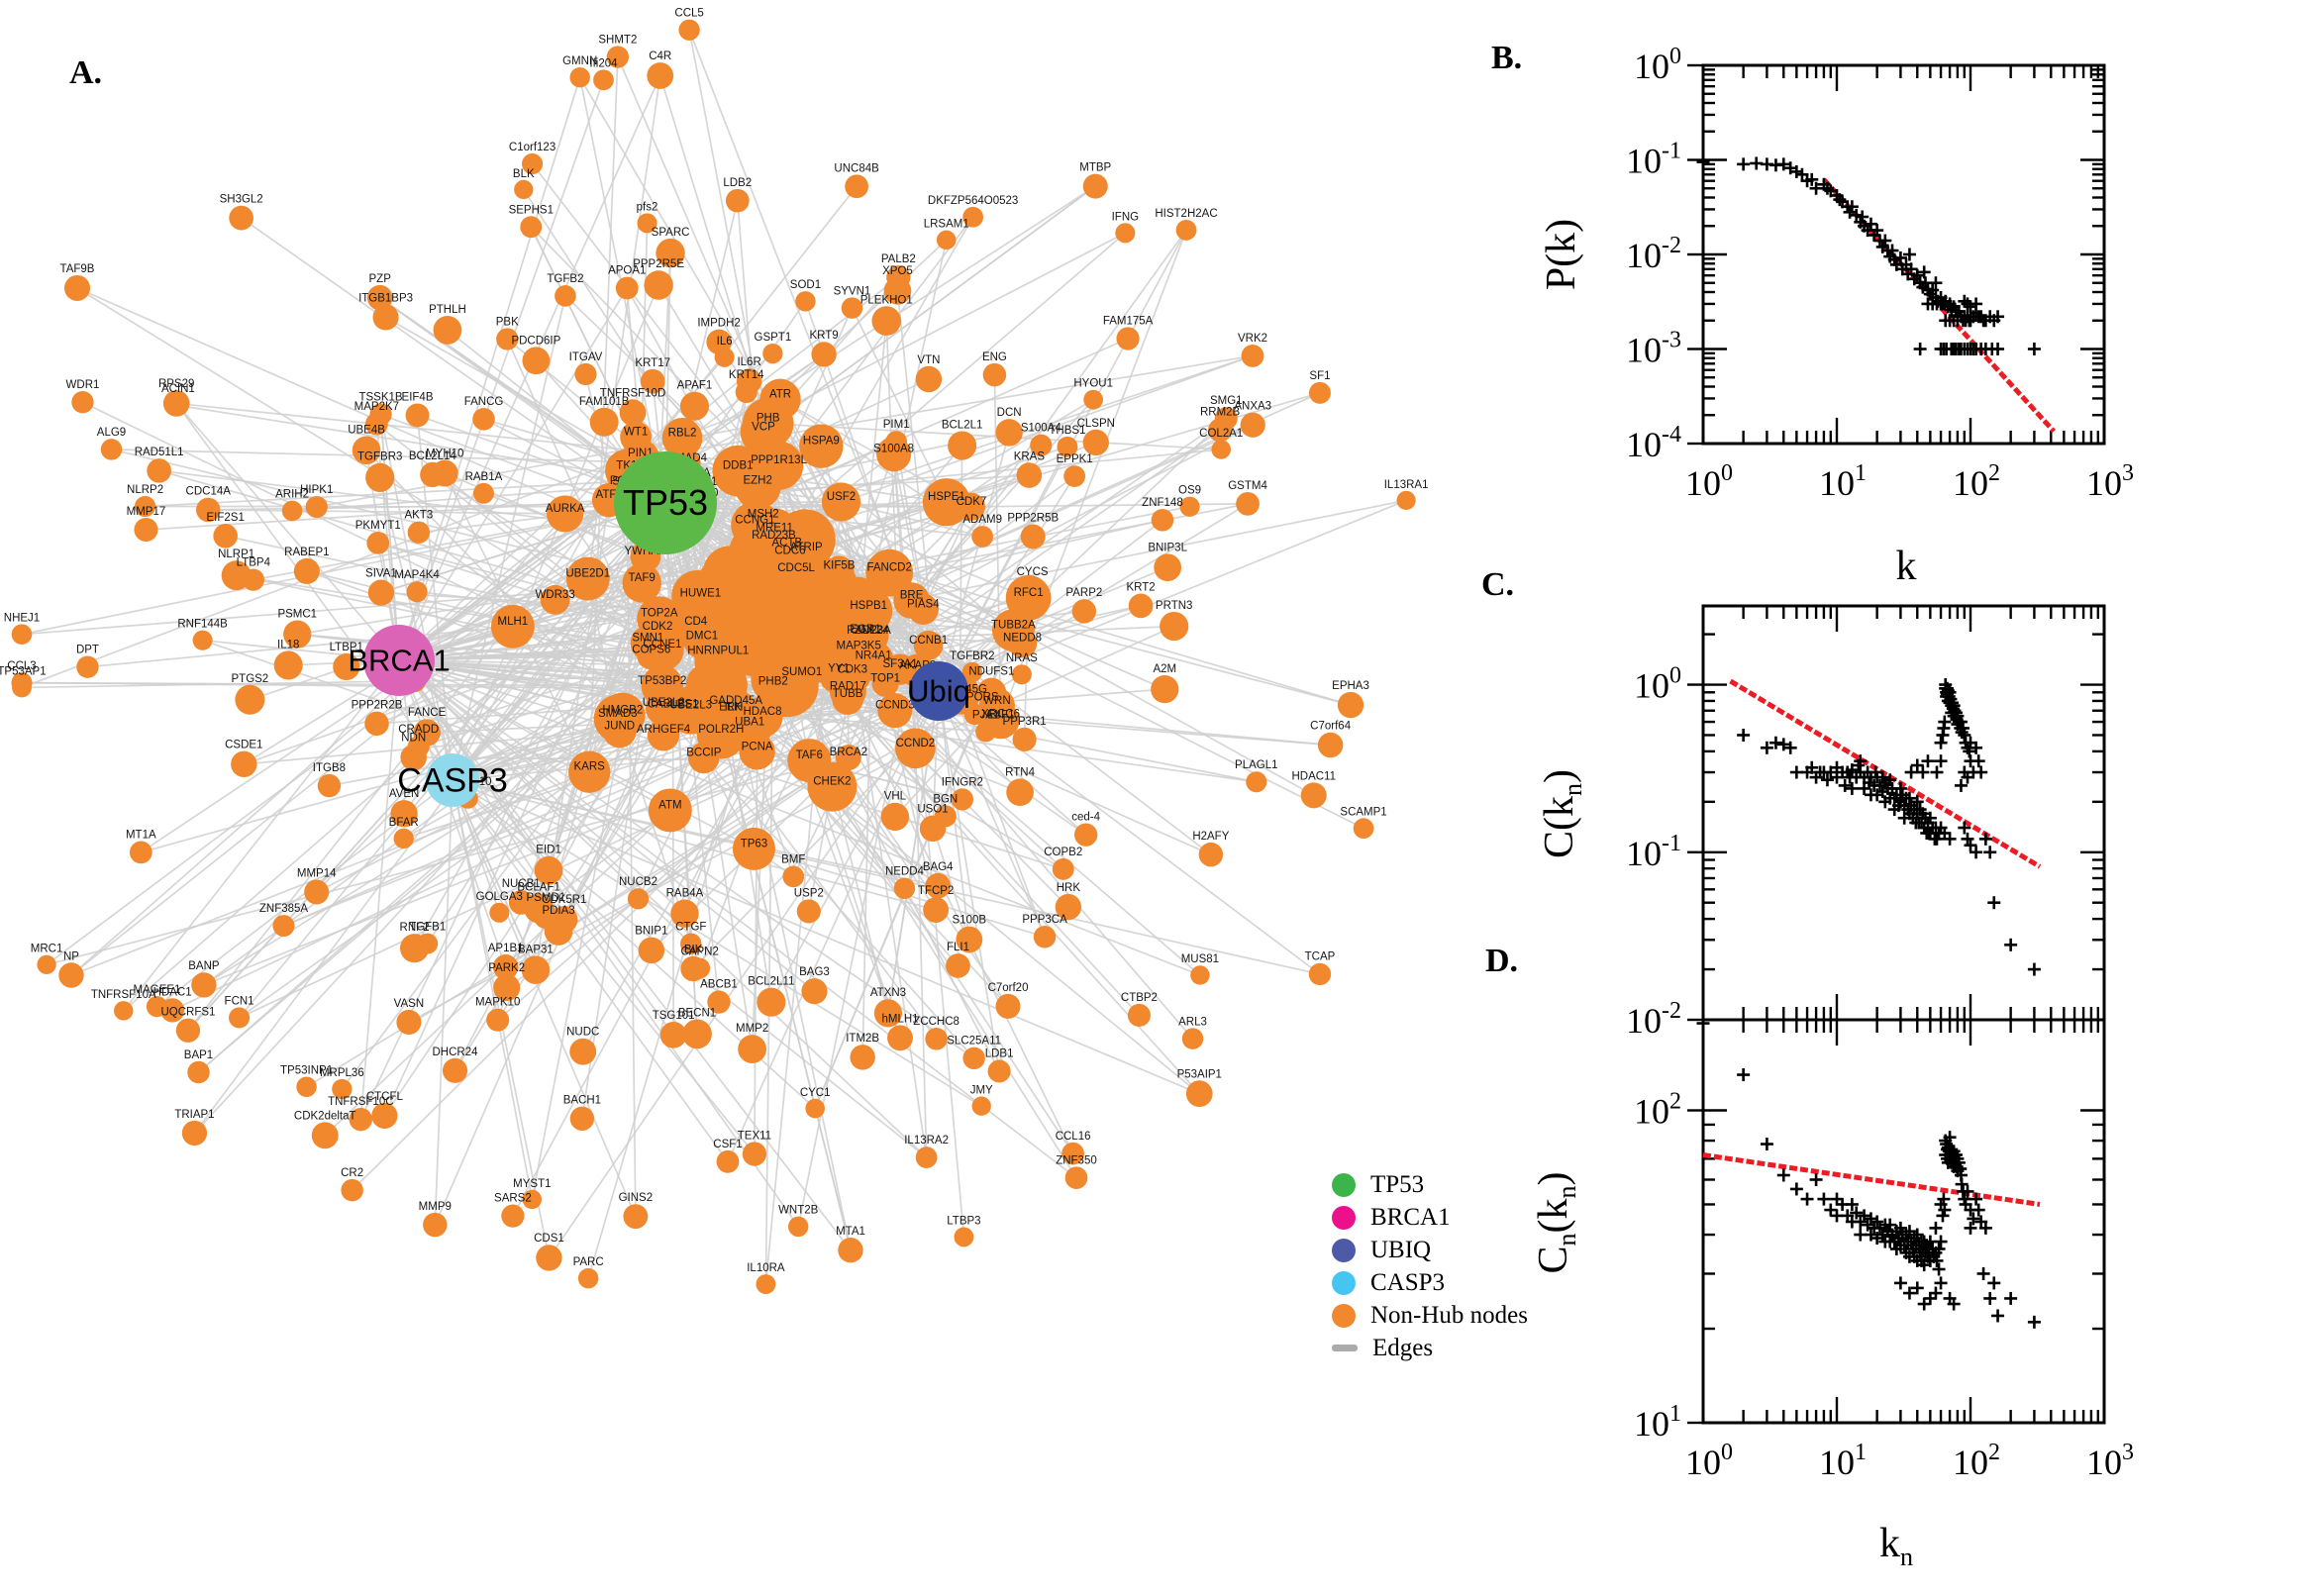 The width and height of the screenshot is (2323, 1596). I want to click on network-node-label: EPPK1, so click(1075, 459).